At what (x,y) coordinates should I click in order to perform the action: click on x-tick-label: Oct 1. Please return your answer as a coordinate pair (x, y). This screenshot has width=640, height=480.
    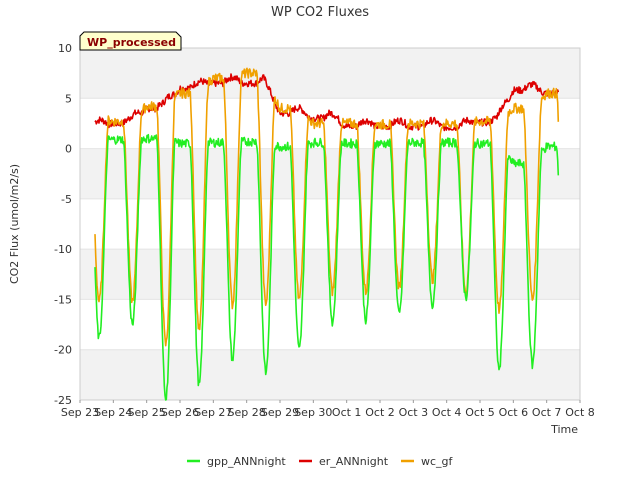
    Looking at the image, I should click on (347, 412).